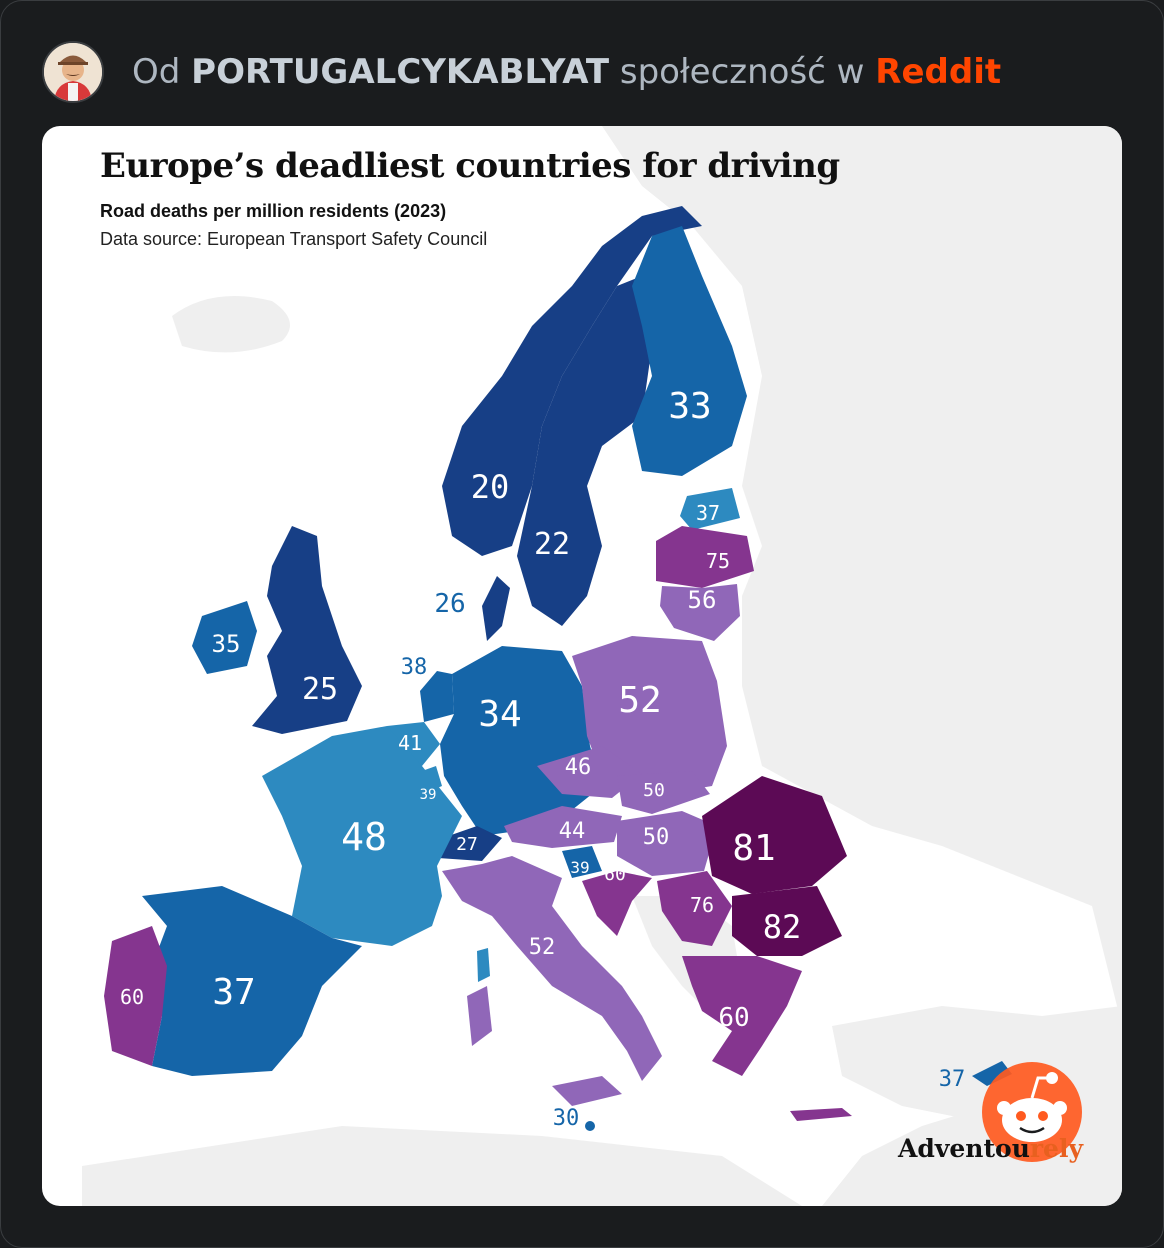  I want to click on country-sweden, so click(584, 451).